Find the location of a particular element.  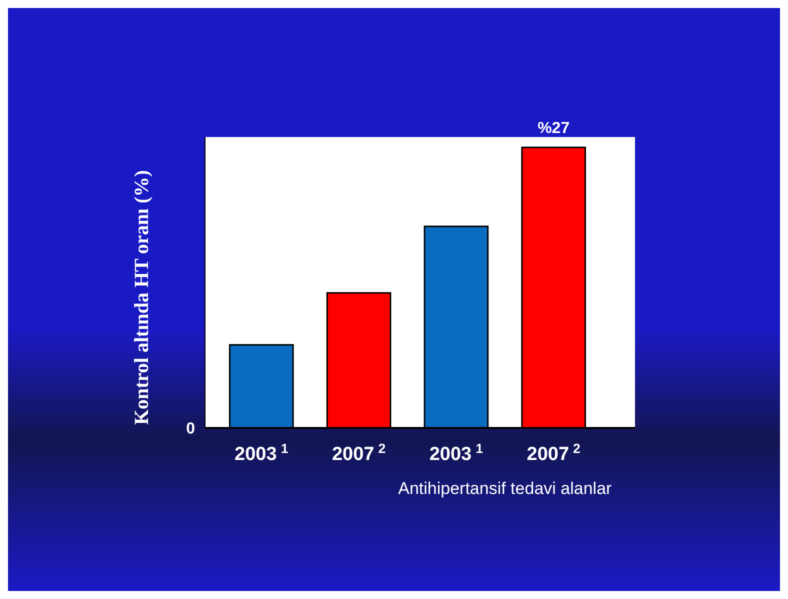

text: 0 is located at coordinates (191, 429).